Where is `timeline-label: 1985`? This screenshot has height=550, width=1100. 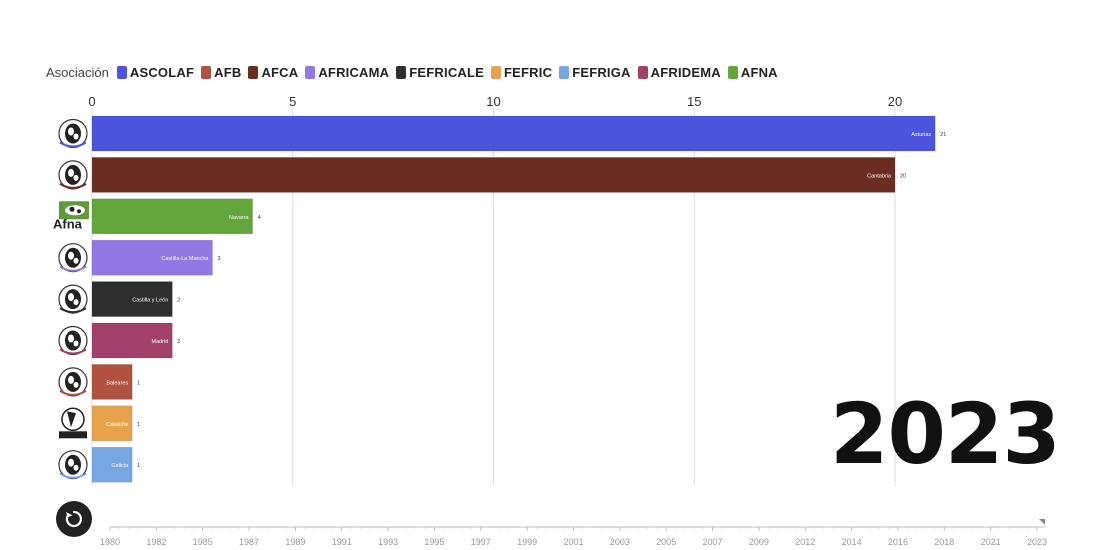
timeline-label: 1985 is located at coordinates (203, 542).